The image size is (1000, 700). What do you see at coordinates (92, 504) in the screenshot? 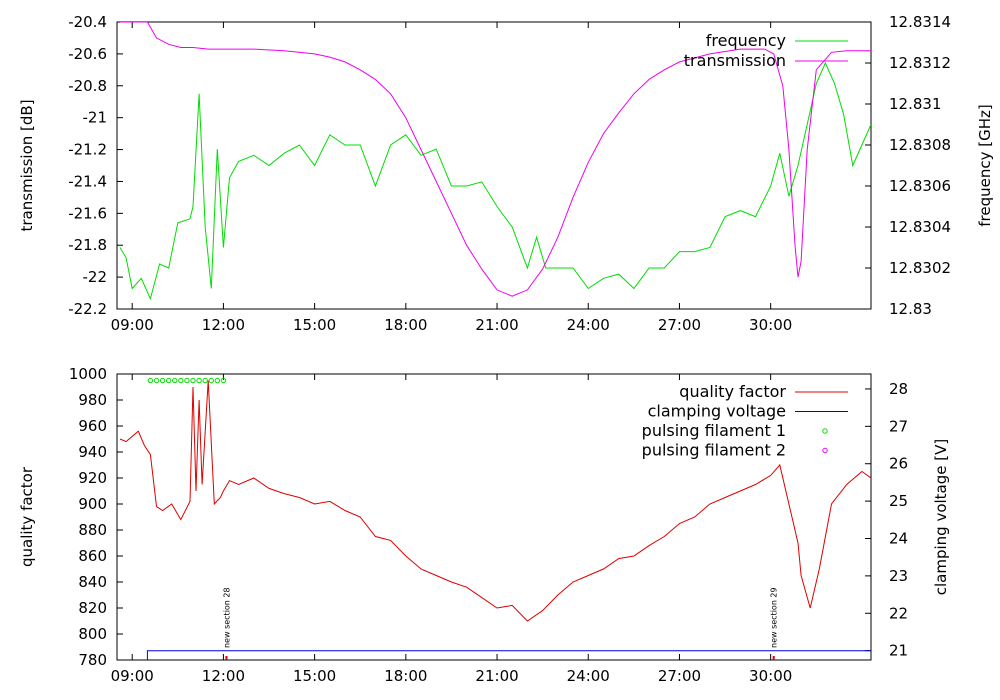
I see `y-tick-label: 900` at bounding box center [92, 504].